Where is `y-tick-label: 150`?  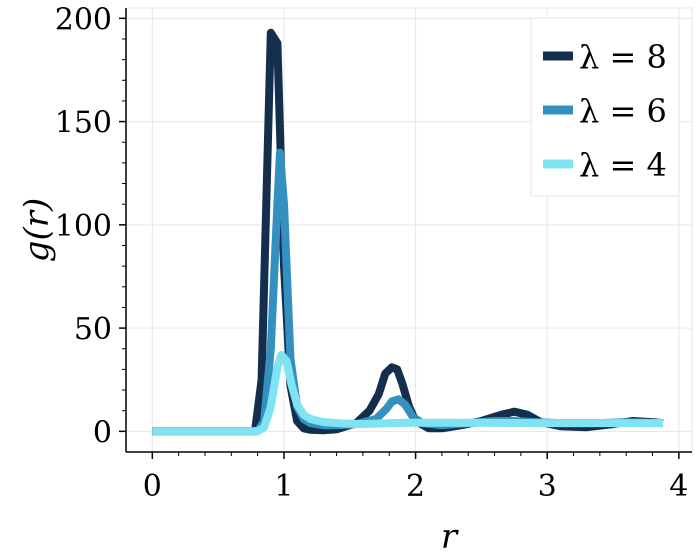
y-tick-label: 150 is located at coordinates (83, 123).